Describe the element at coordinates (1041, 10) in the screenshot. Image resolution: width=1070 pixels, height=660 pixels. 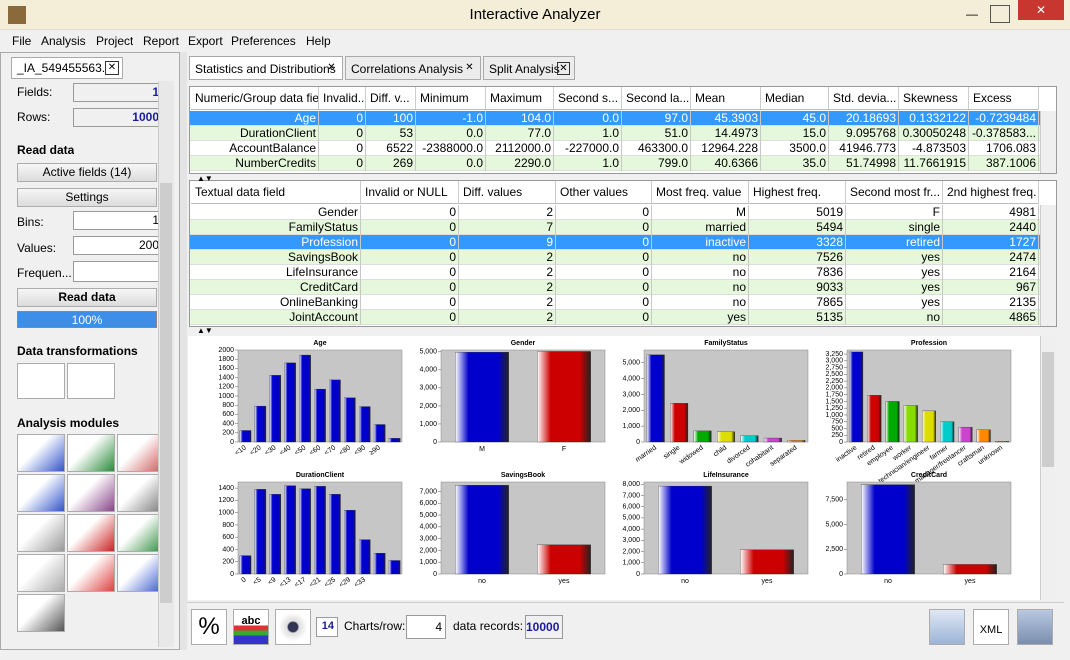
I see `close: ✕` at that location.